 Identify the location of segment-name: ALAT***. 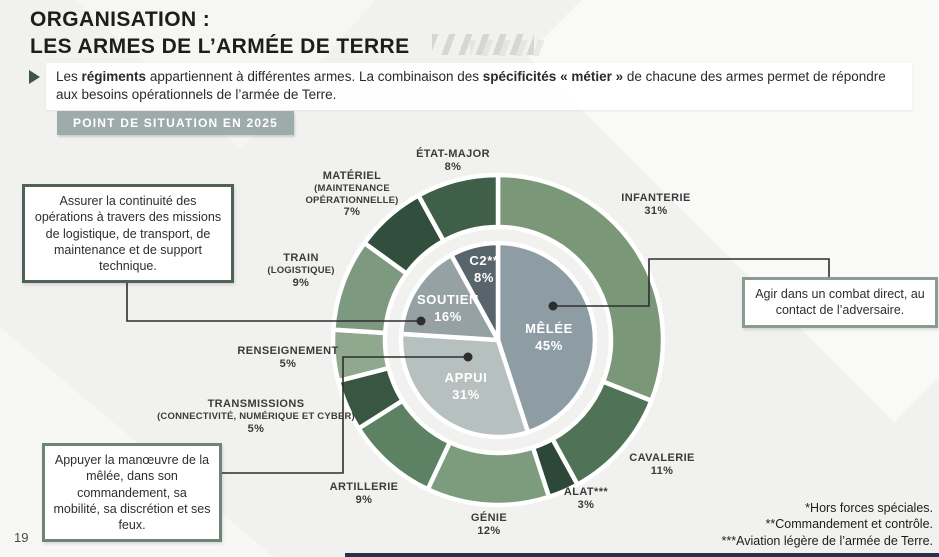
(586, 492).